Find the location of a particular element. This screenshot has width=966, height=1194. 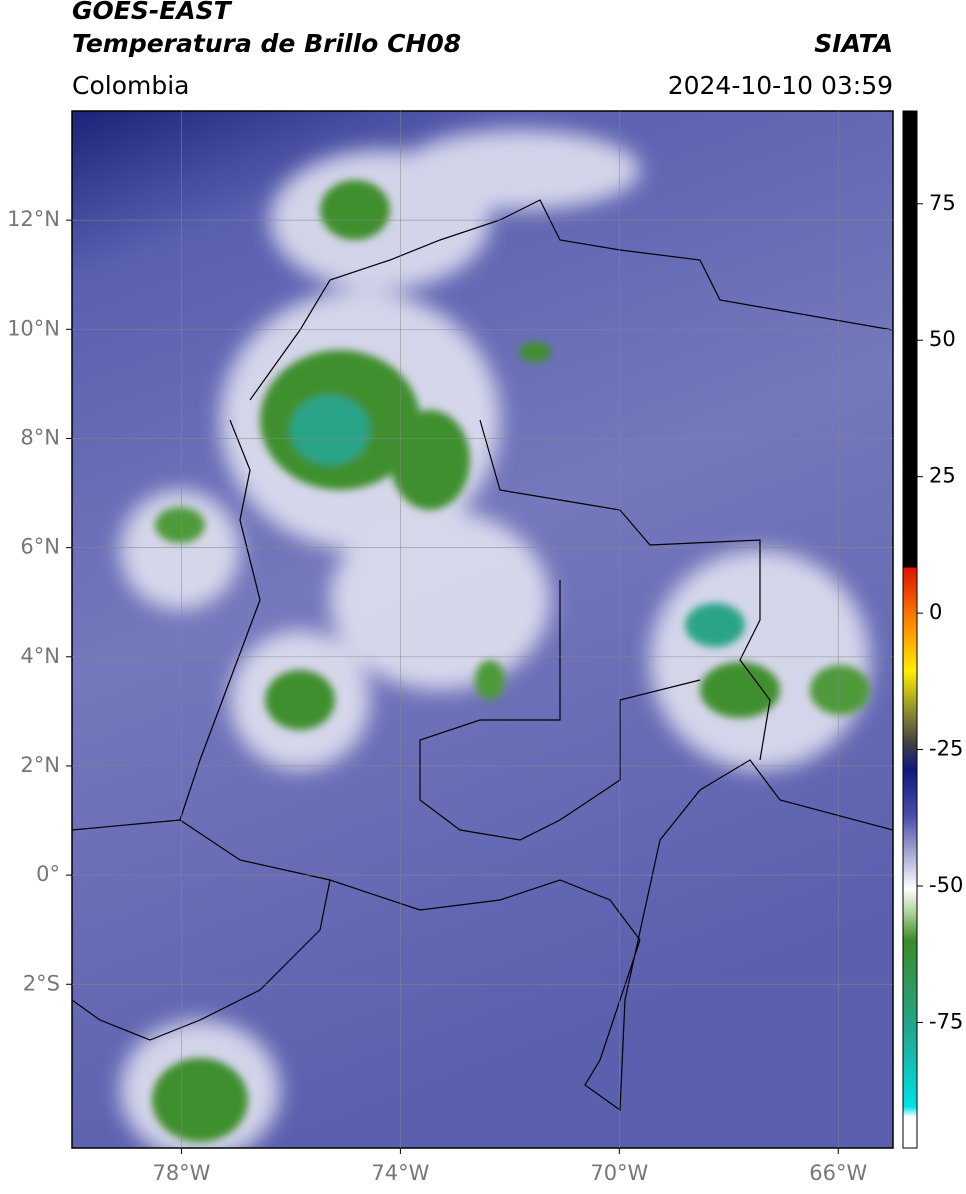

y-tick-label: 12°N is located at coordinates (33, 219).